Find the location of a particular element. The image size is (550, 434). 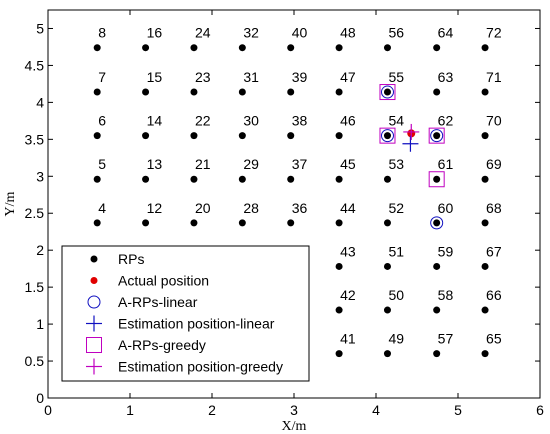

rp-label-20: 20 is located at coordinates (203, 208).